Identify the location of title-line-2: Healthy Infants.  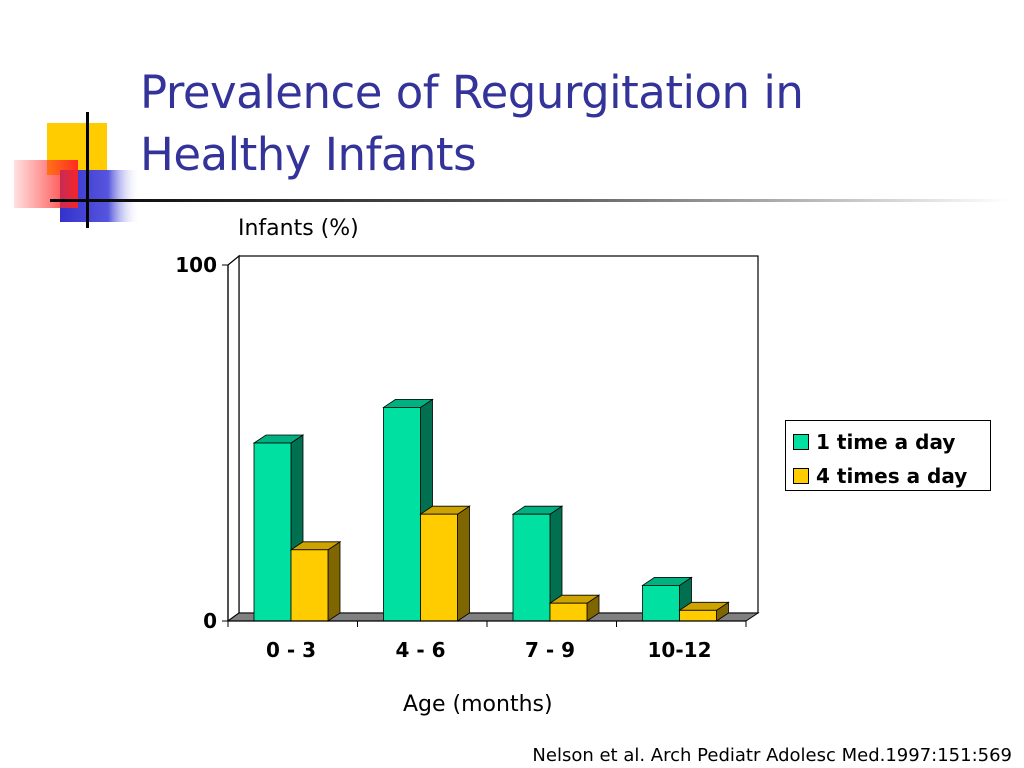
(308, 154).